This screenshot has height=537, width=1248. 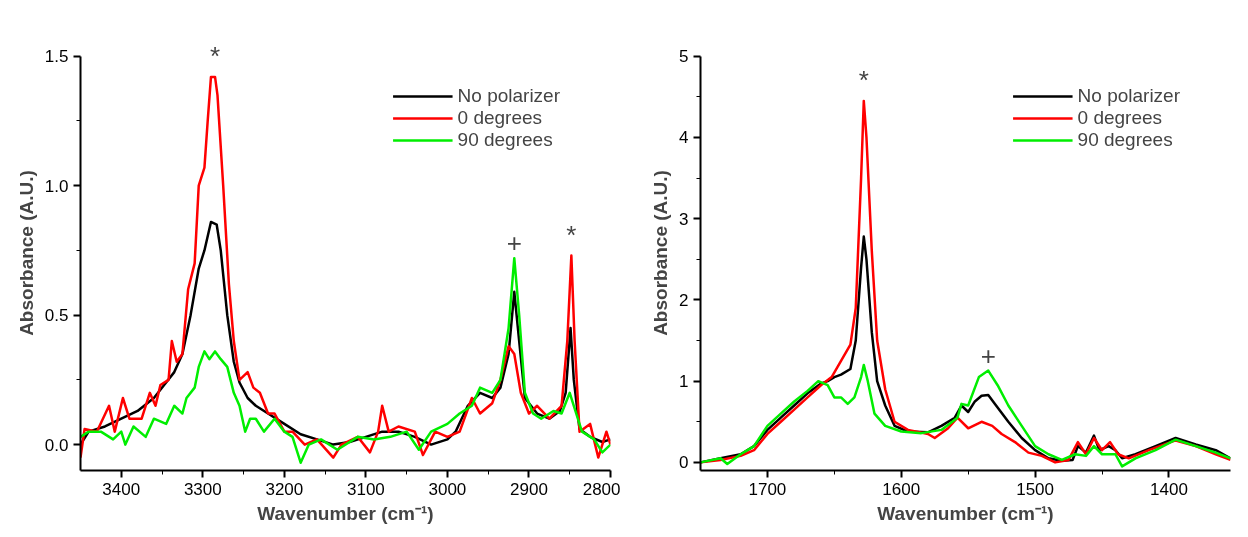 I want to click on x-tick-label: 2800, so click(x=601, y=489).